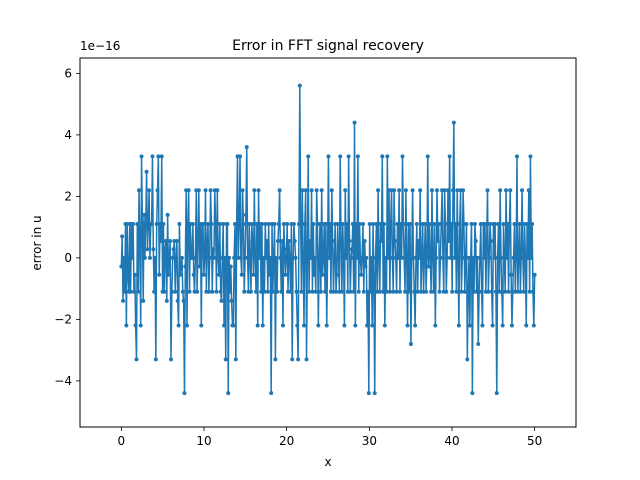  I want to click on y-tick-label: 6, so click(68, 73).